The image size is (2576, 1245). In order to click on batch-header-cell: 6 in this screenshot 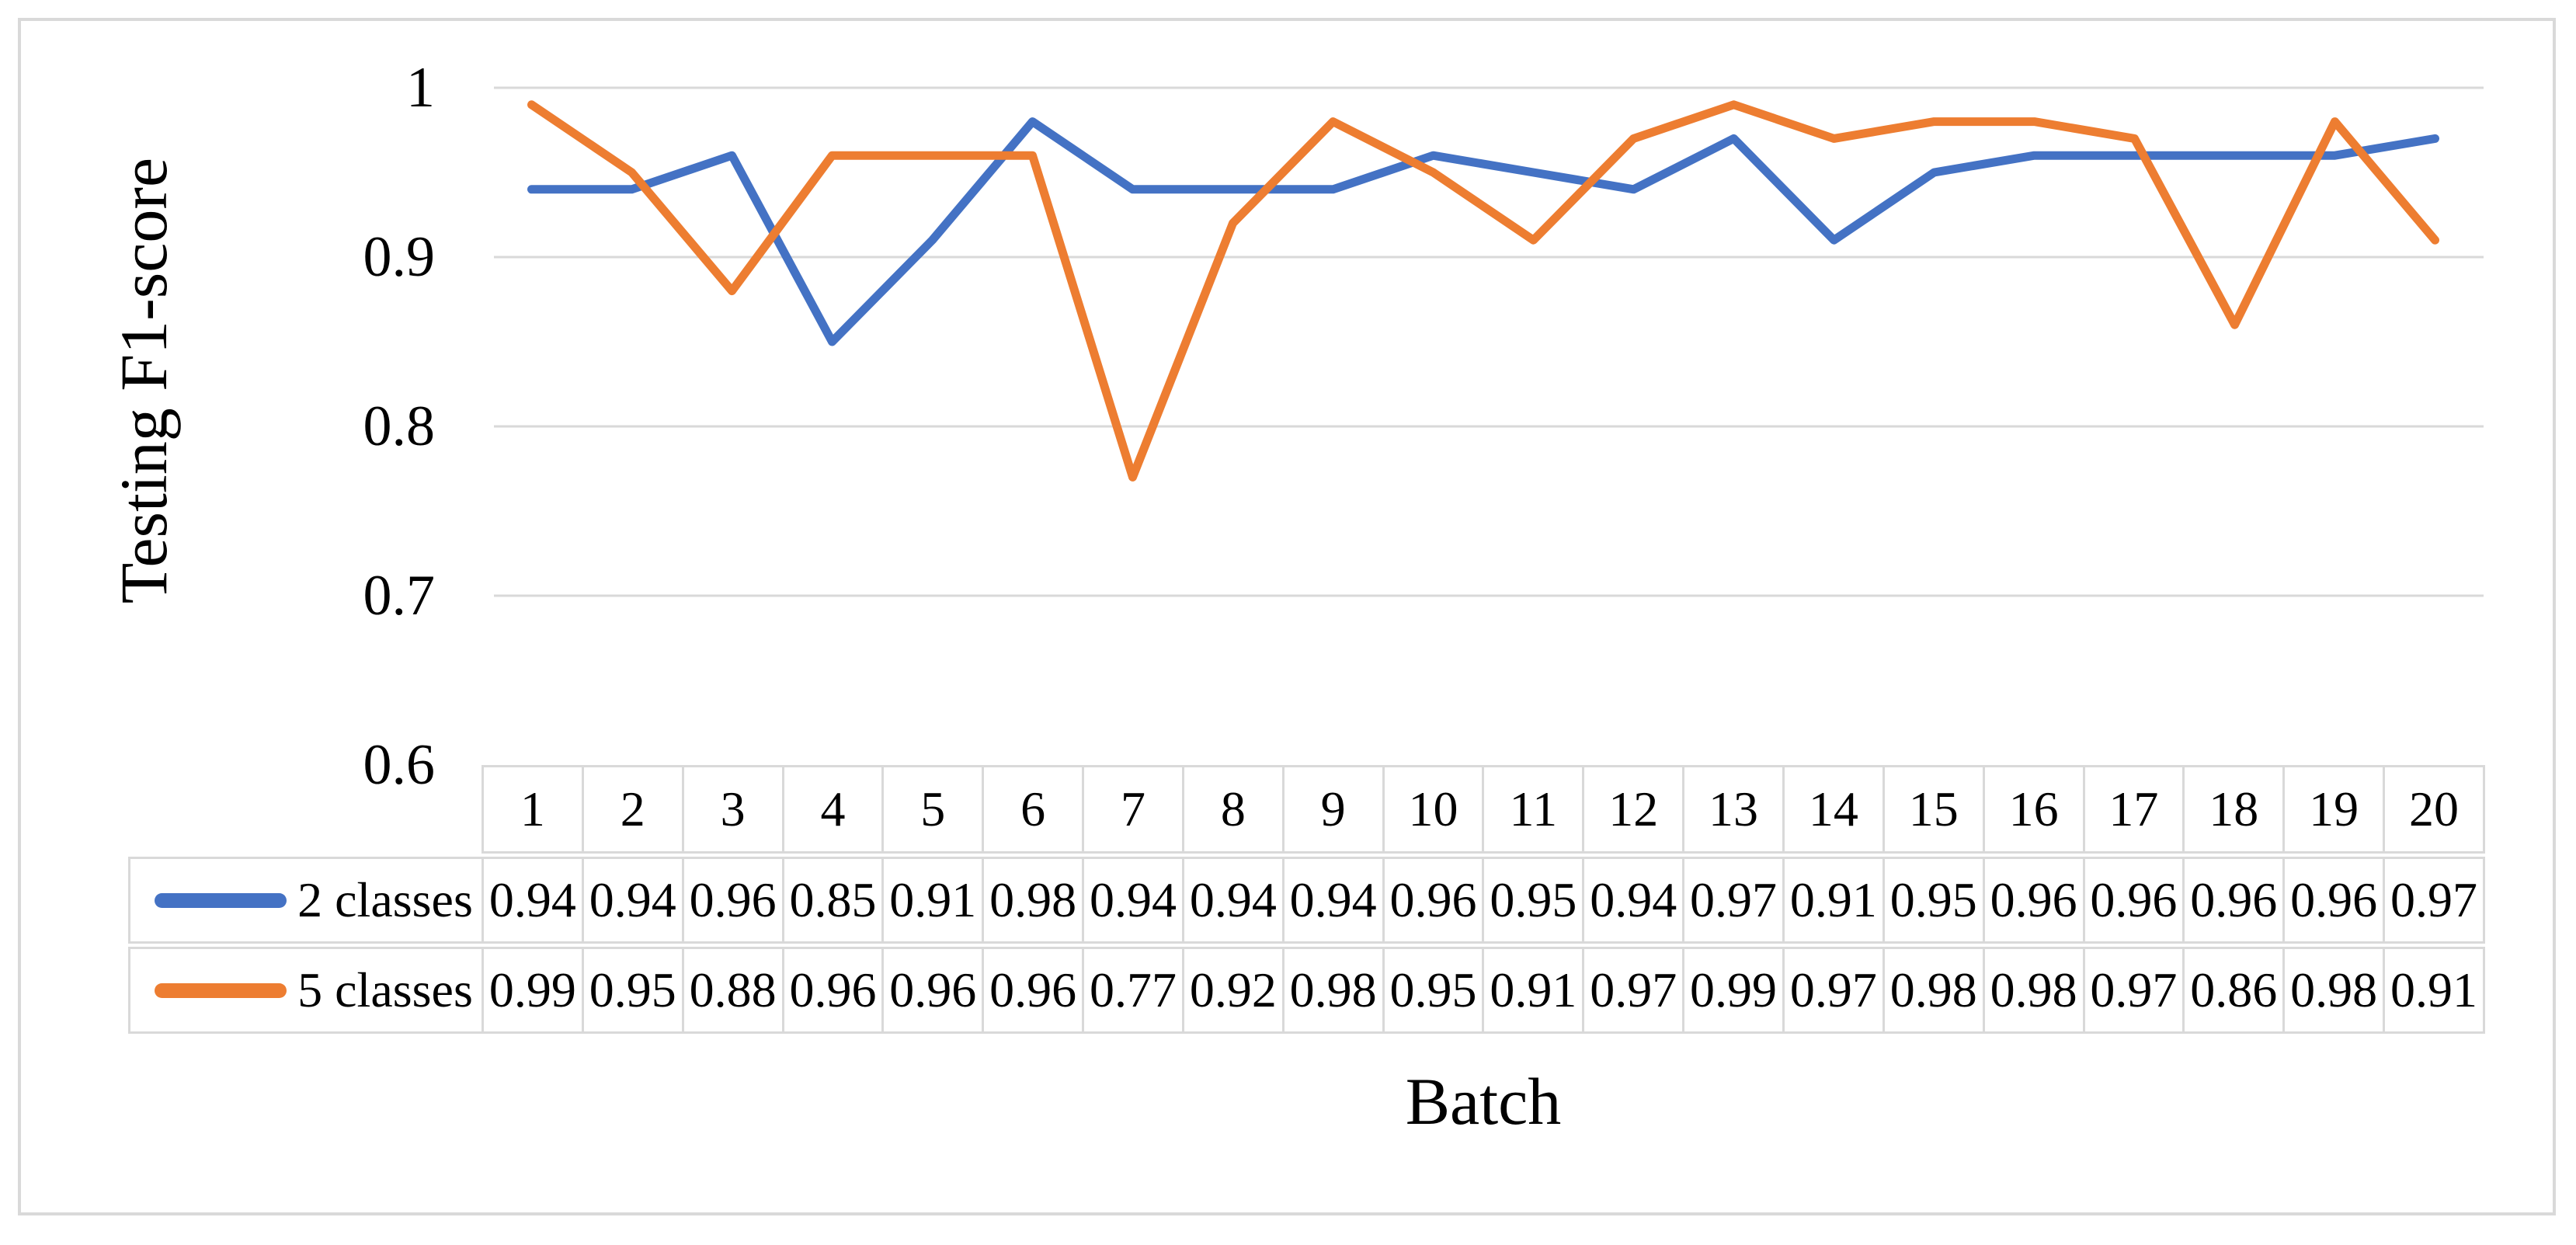, I will do `click(1032, 809)`.